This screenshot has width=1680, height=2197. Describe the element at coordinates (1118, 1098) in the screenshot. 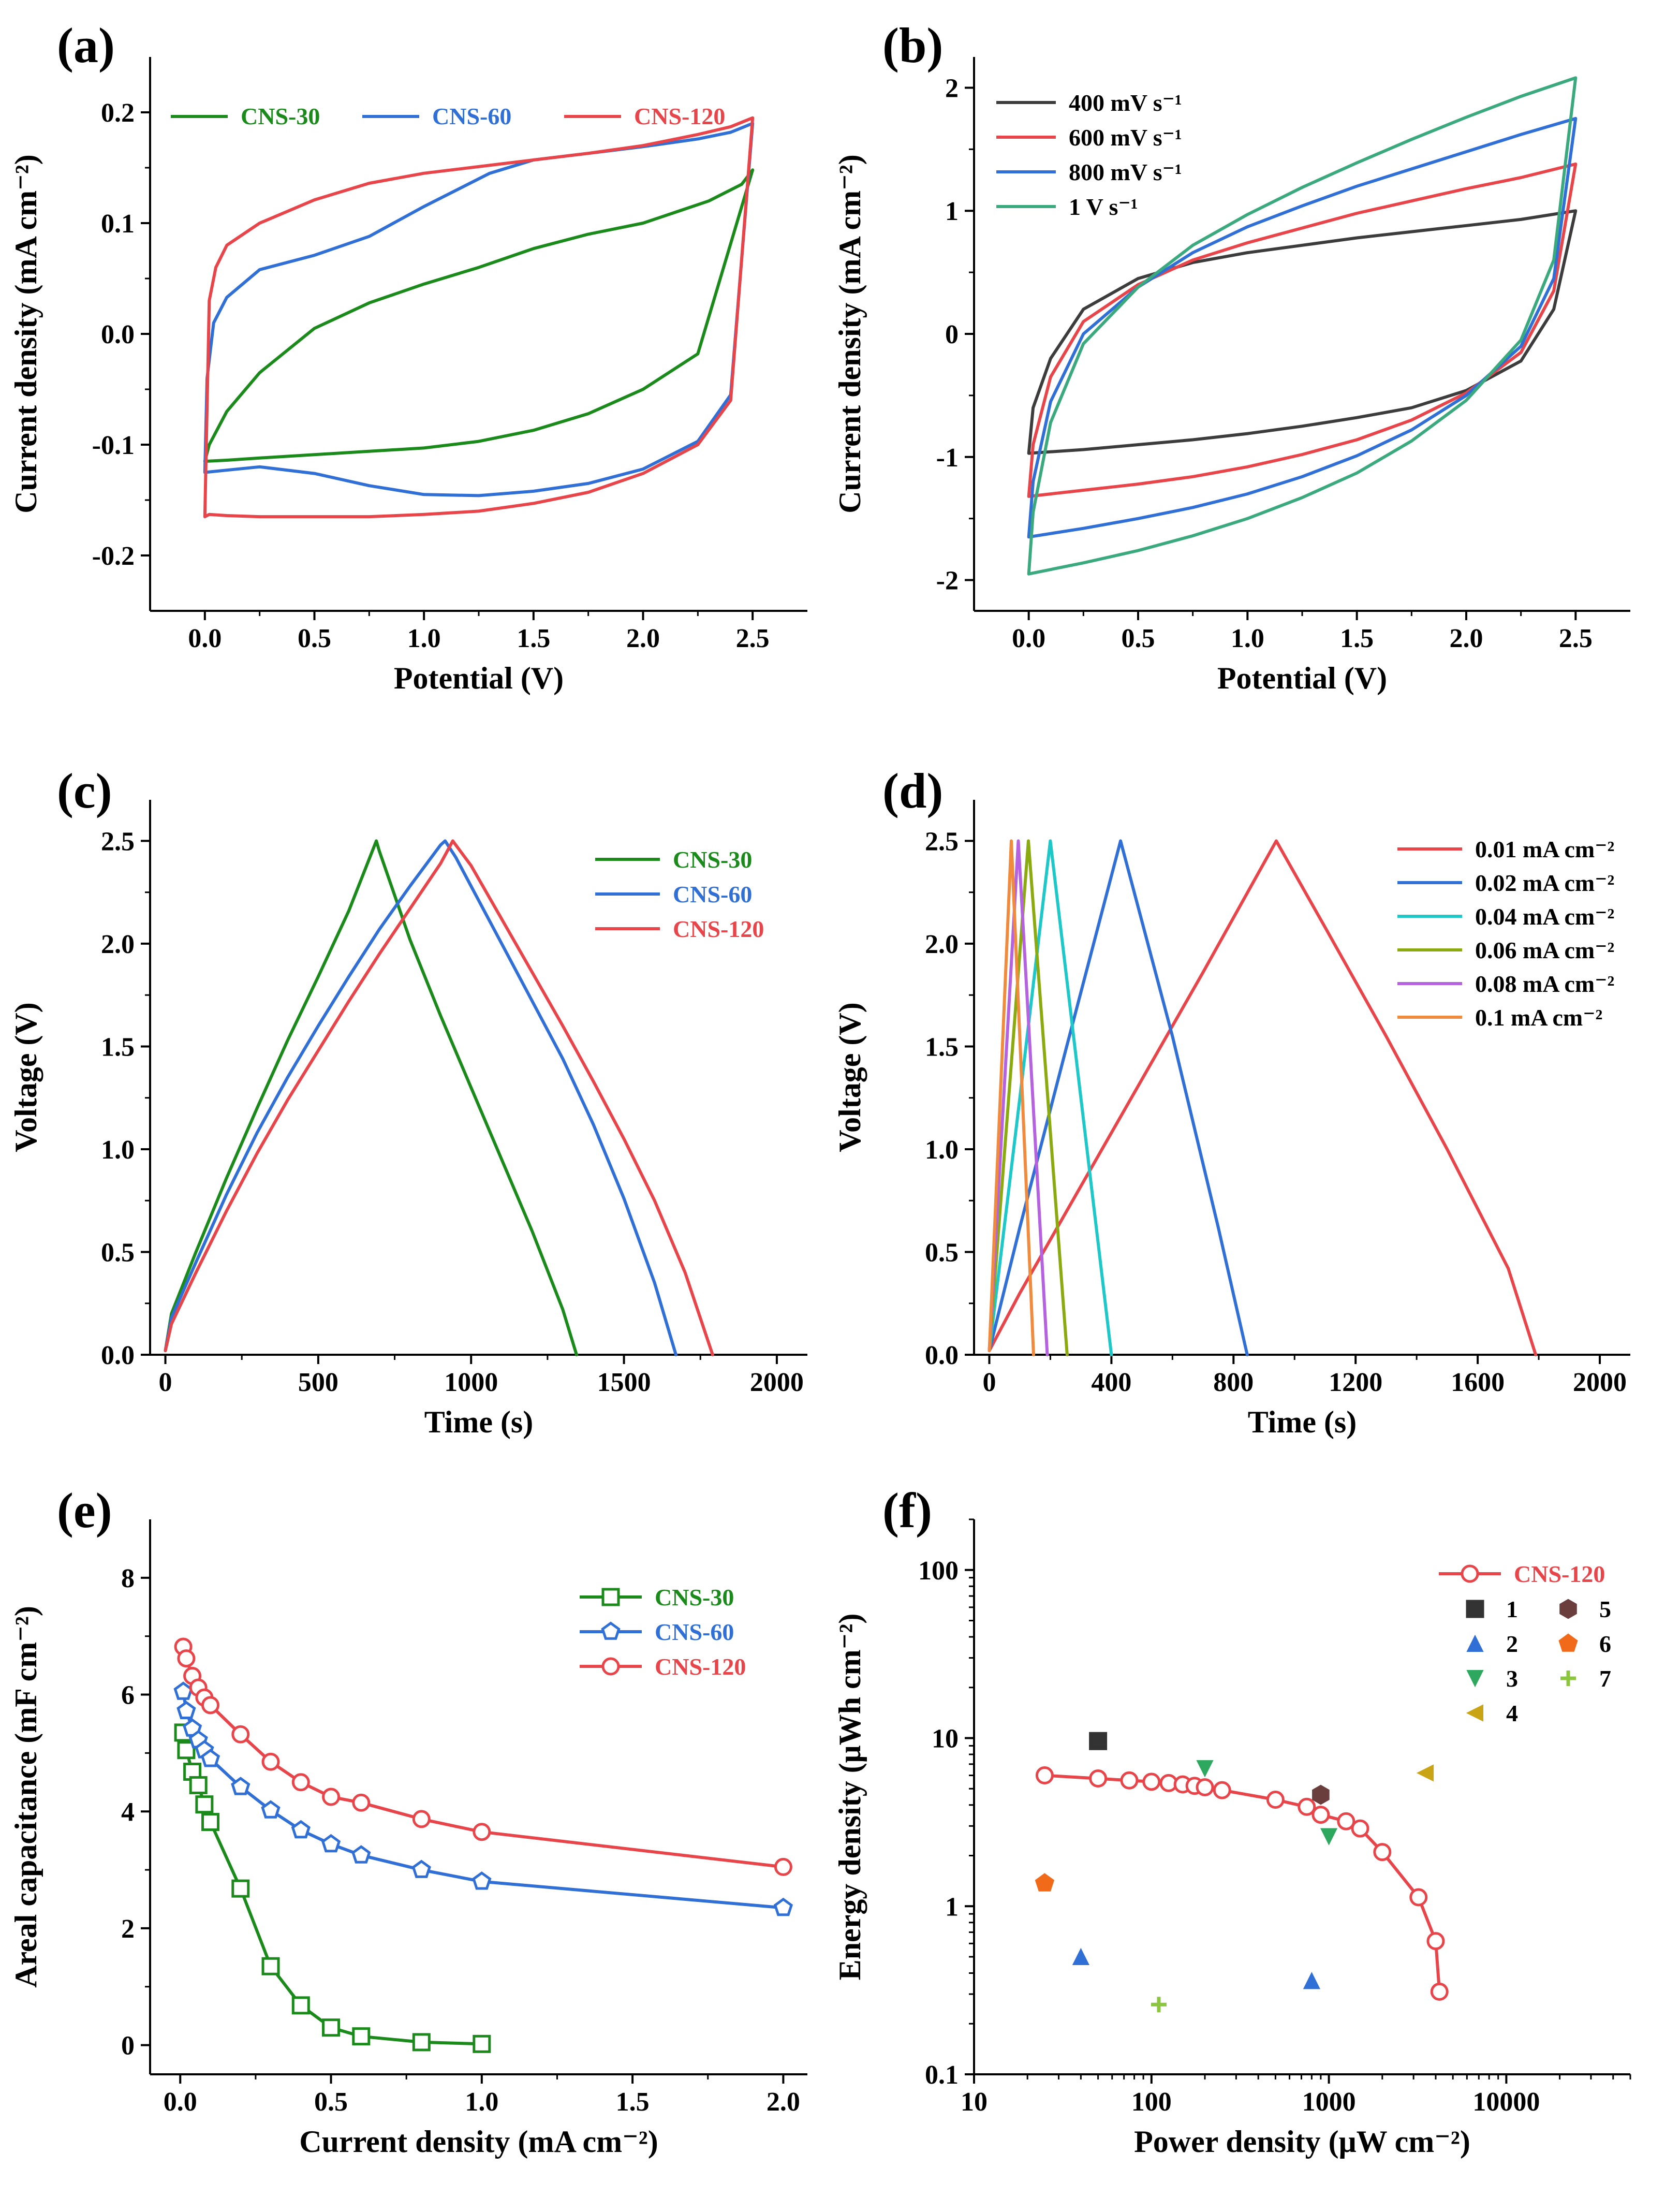

I see `series-0.02 mA cm⁻²` at that location.